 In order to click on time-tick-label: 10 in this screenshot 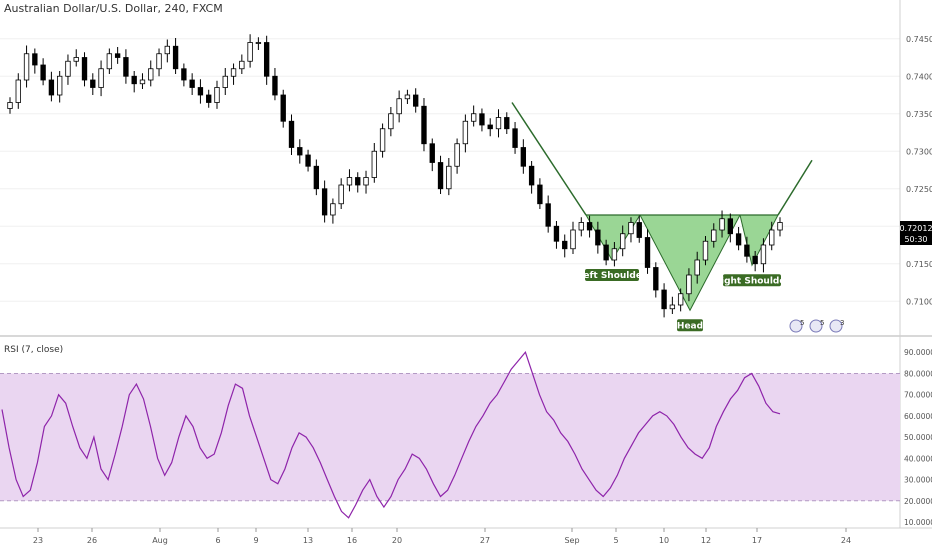, I will do `click(664, 540)`.